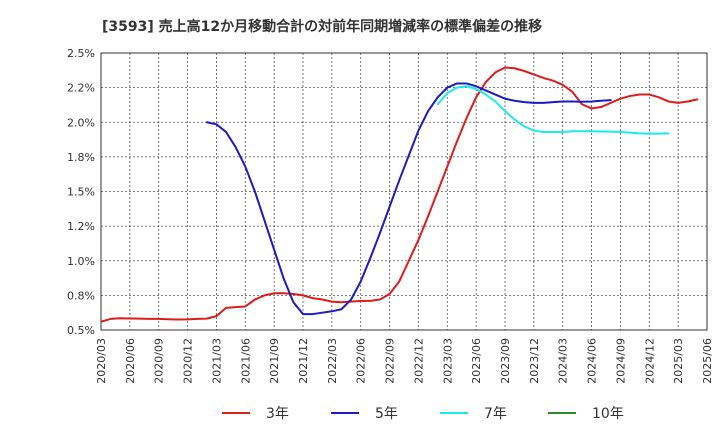 This screenshot has height=444, width=720. Describe the element at coordinates (447, 361) in the screenshot. I see `x-tick-label: 2023/03` at that location.